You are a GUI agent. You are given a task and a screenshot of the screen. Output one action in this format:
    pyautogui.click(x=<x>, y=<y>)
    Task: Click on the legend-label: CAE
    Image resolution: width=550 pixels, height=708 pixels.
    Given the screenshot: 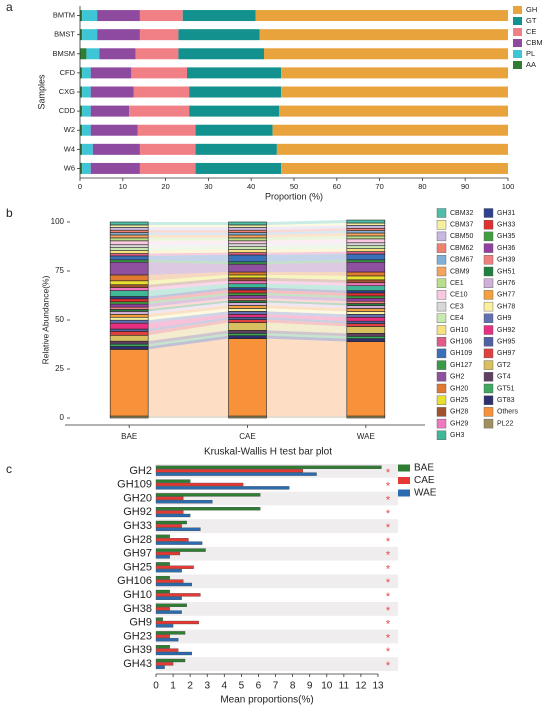 What is the action you would take?
    pyautogui.click(x=424, y=480)
    